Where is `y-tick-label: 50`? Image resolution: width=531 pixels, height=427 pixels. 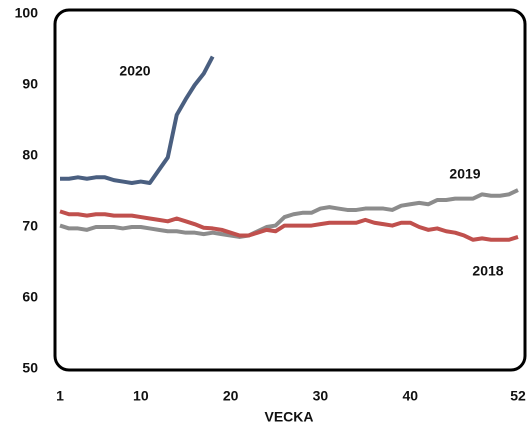
y-tick-label: 50 is located at coordinates (30, 368).